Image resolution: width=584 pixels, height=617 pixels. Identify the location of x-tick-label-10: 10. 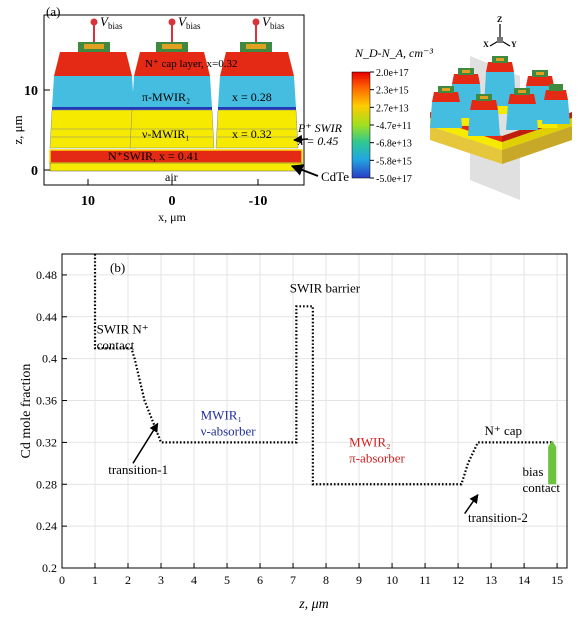
(88, 201).